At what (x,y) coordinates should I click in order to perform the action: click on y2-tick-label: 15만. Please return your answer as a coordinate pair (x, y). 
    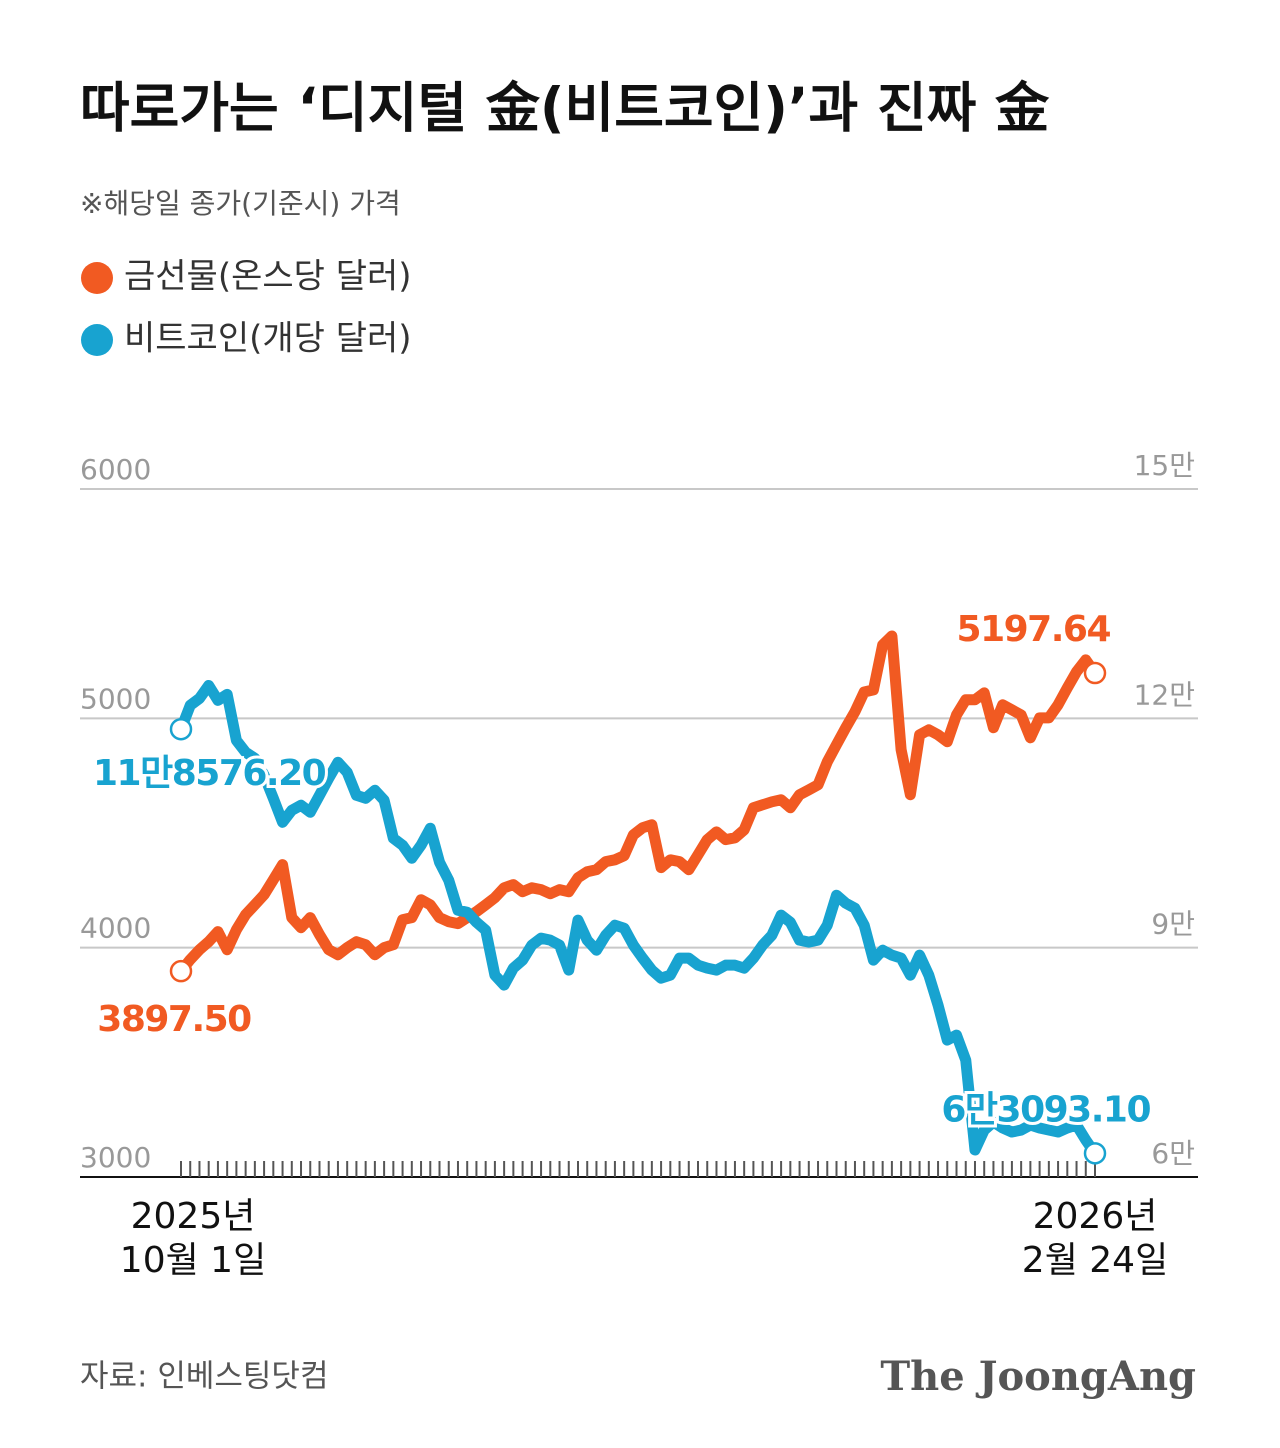
    Looking at the image, I should click on (1164, 465).